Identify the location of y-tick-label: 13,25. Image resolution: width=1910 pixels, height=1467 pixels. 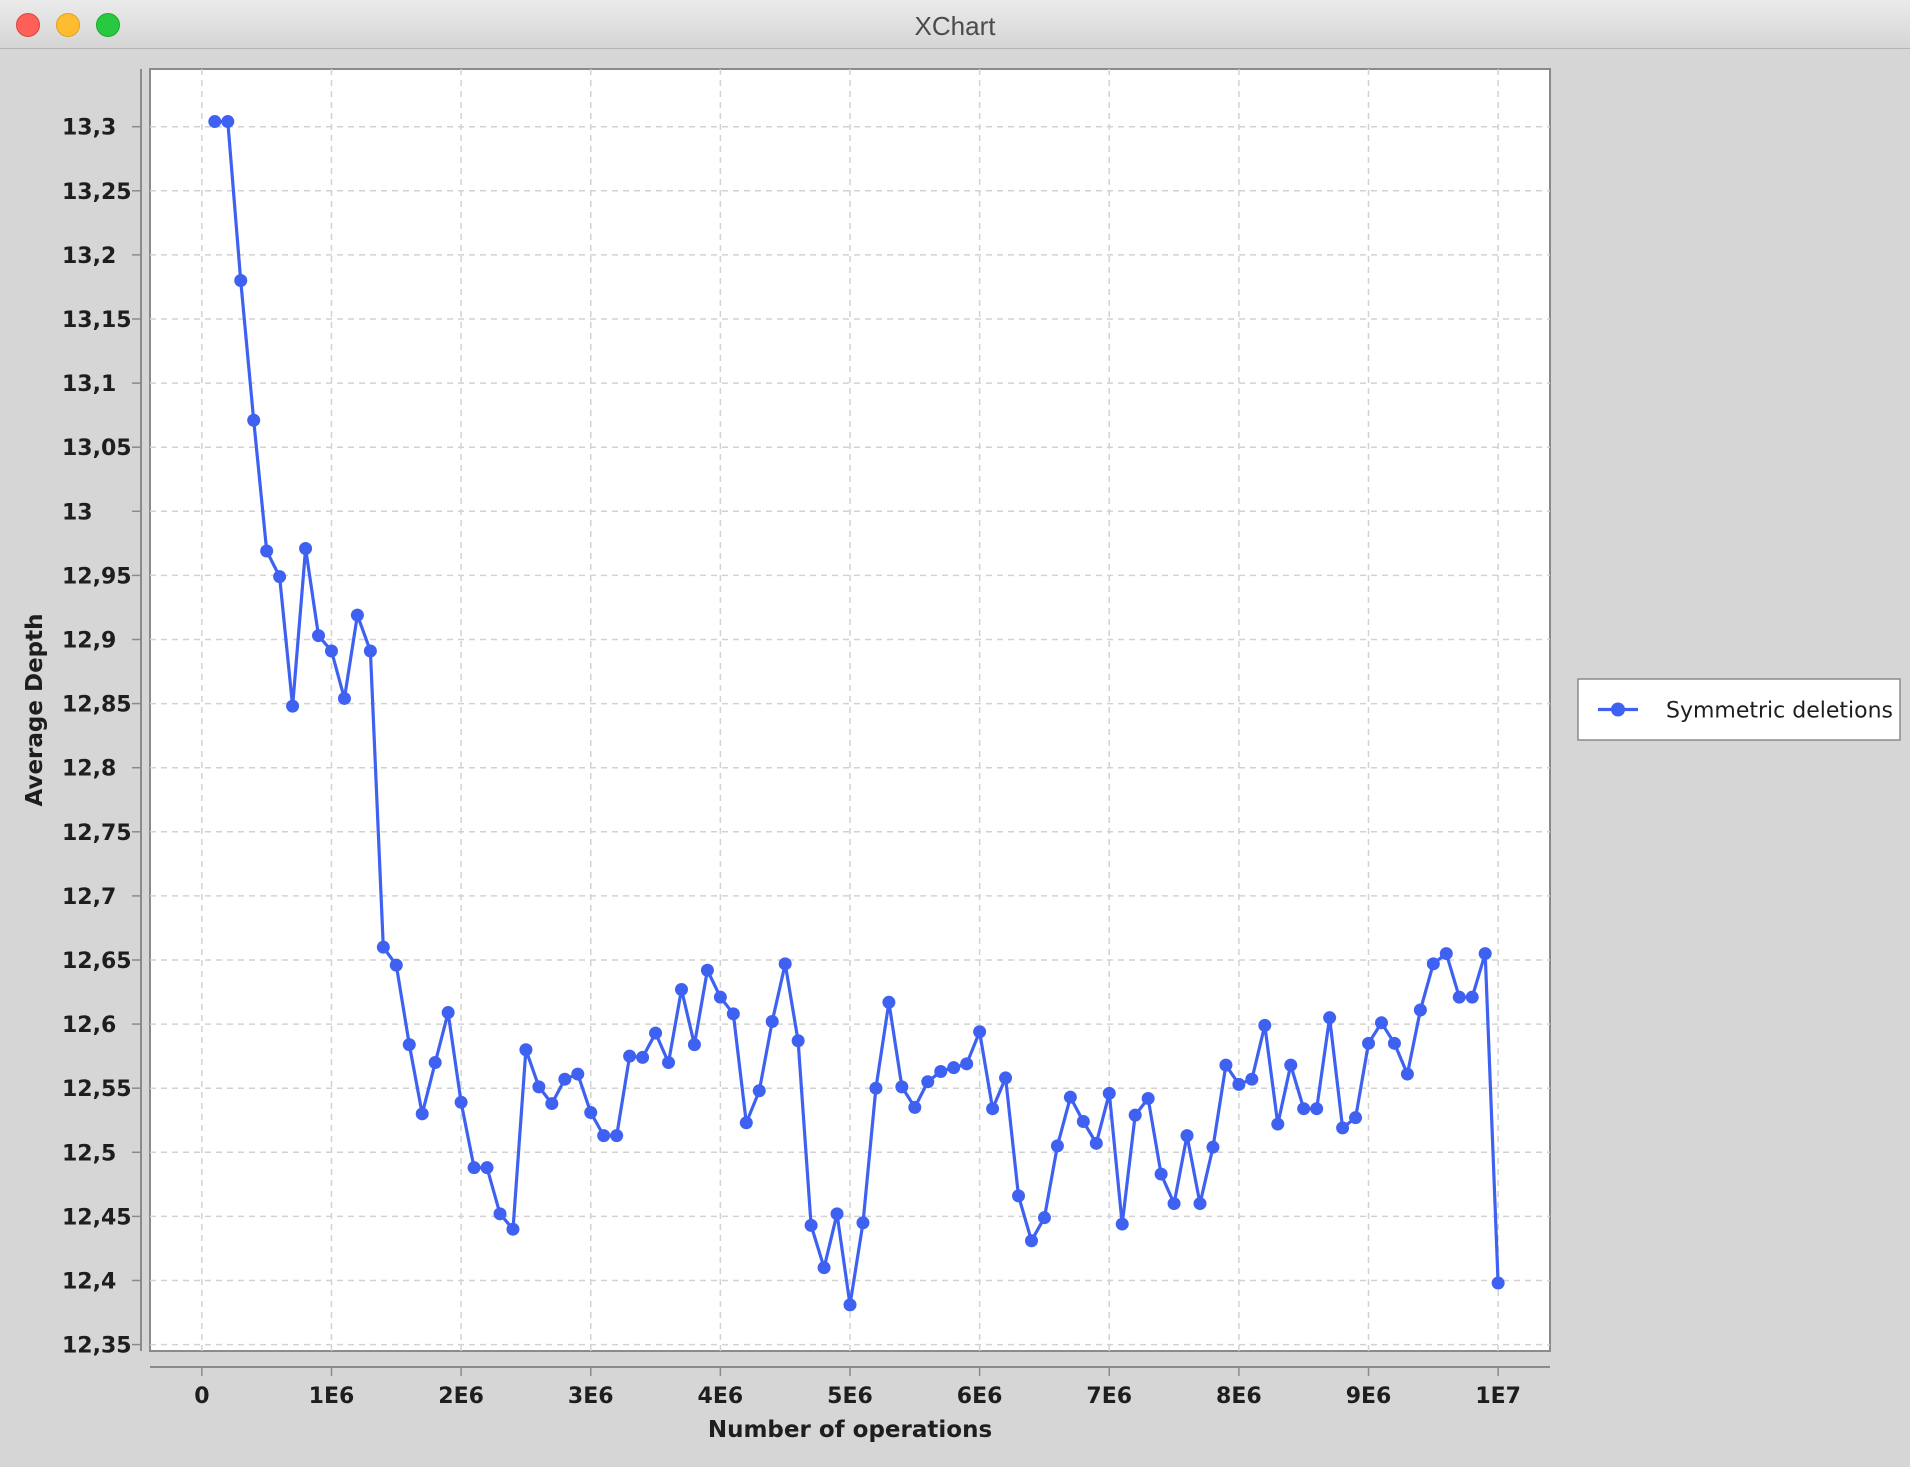
(97, 192).